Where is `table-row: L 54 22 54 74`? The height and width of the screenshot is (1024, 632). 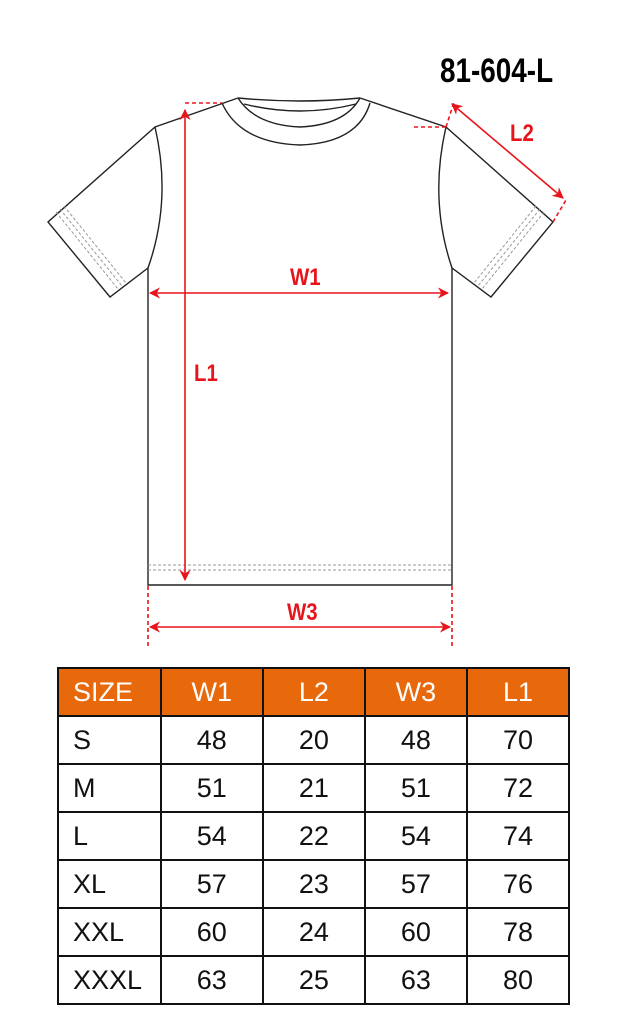 table-row: L 54 22 54 74 is located at coordinates (314, 836).